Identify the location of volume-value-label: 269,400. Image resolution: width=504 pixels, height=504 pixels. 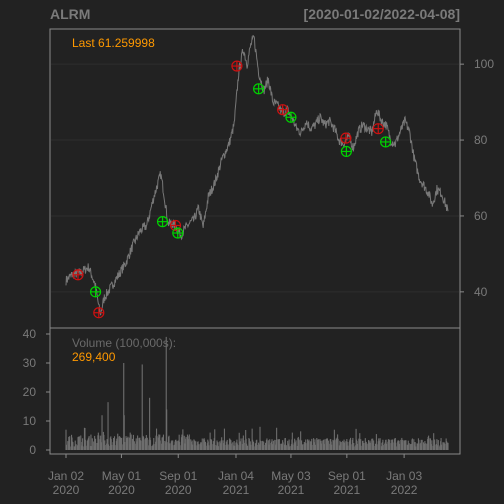
(94, 357).